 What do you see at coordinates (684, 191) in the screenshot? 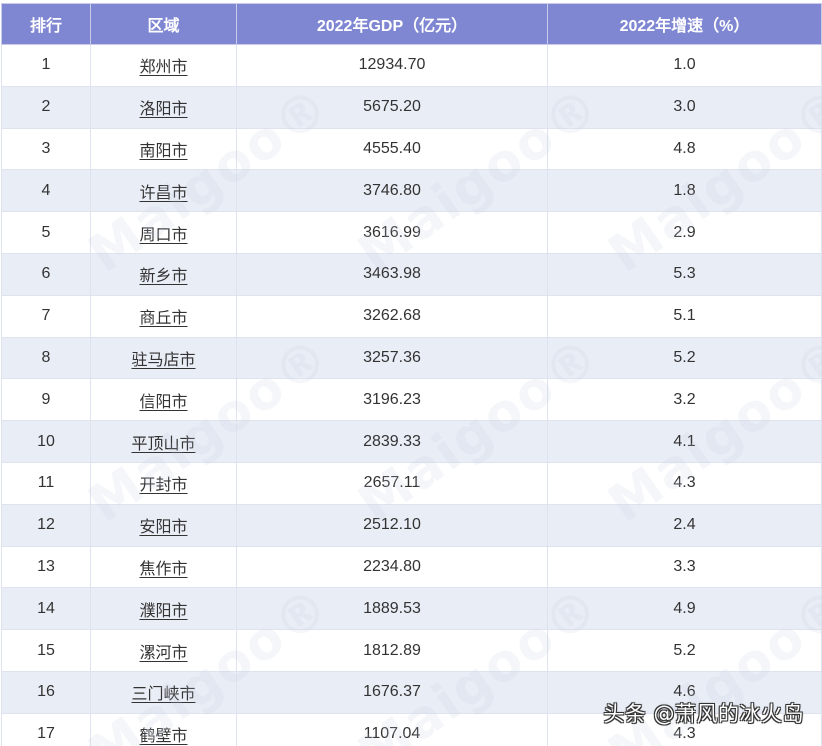
I see `growth-cell: 1.8` at bounding box center [684, 191].